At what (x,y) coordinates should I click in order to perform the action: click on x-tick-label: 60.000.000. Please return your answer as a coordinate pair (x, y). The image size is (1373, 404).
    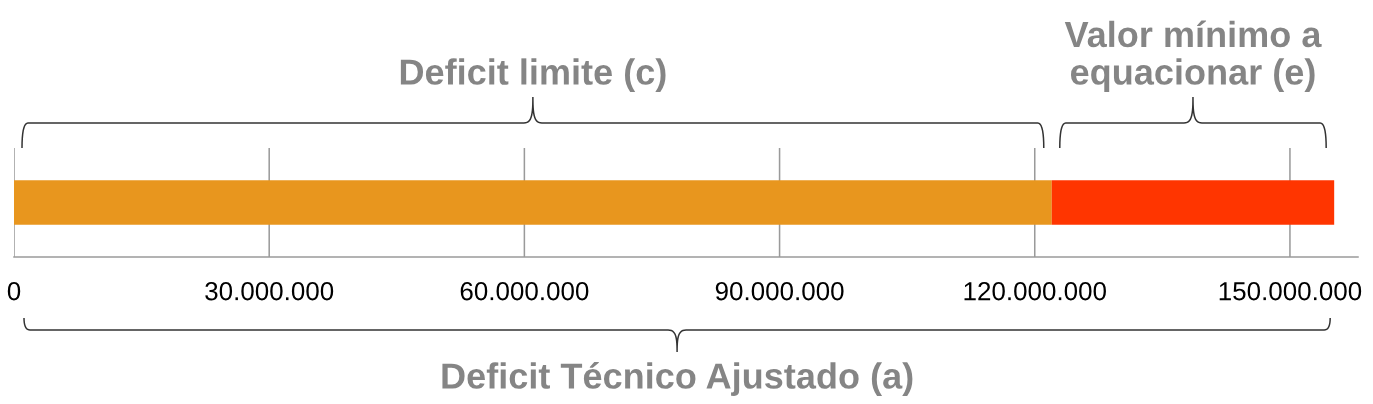
    Looking at the image, I should click on (524, 291).